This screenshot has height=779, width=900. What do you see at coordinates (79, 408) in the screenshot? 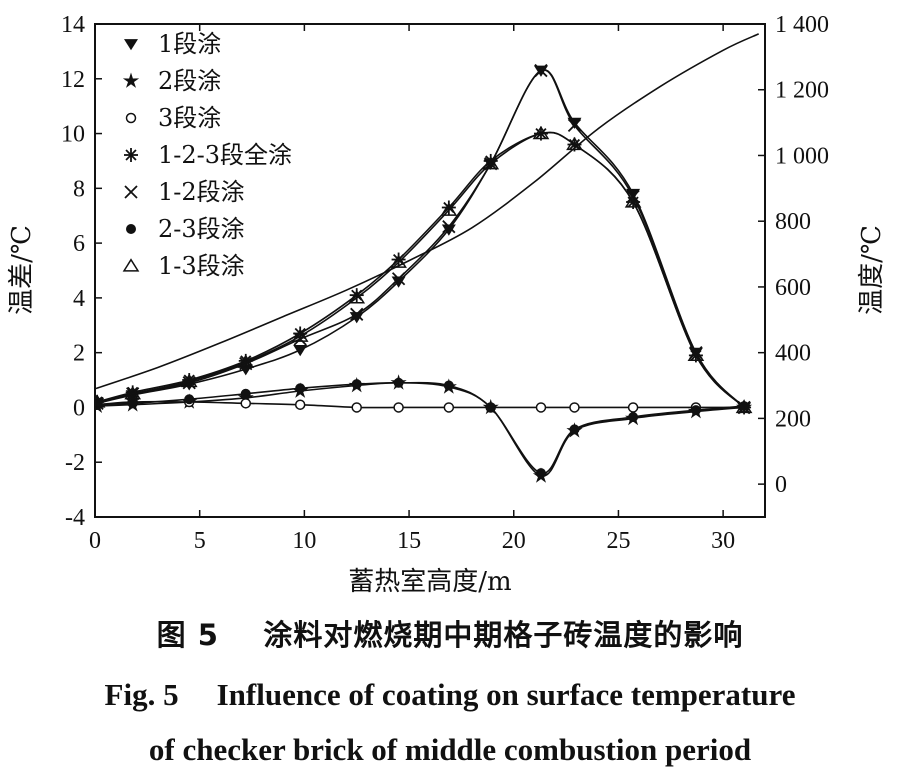
I see `y-left-tick-label: 0` at bounding box center [79, 408].